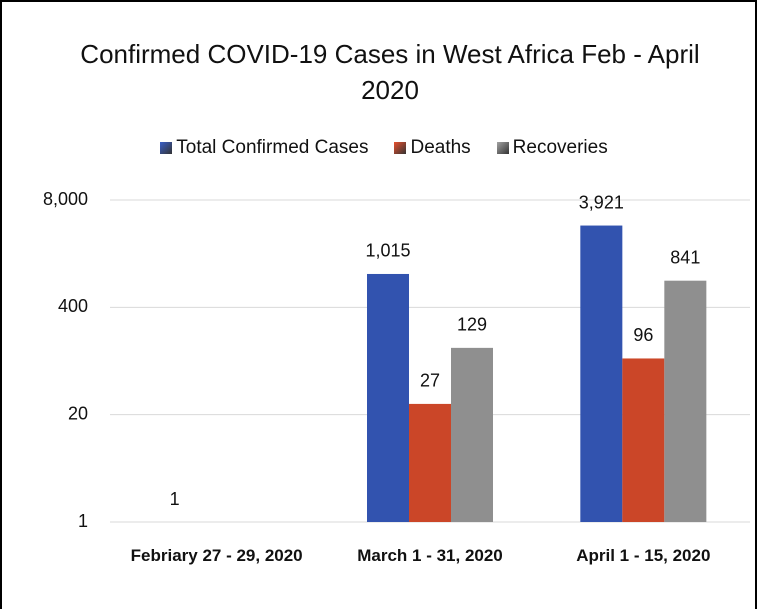  I want to click on legend-item: Total Confirmed Cases, so click(264, 148).